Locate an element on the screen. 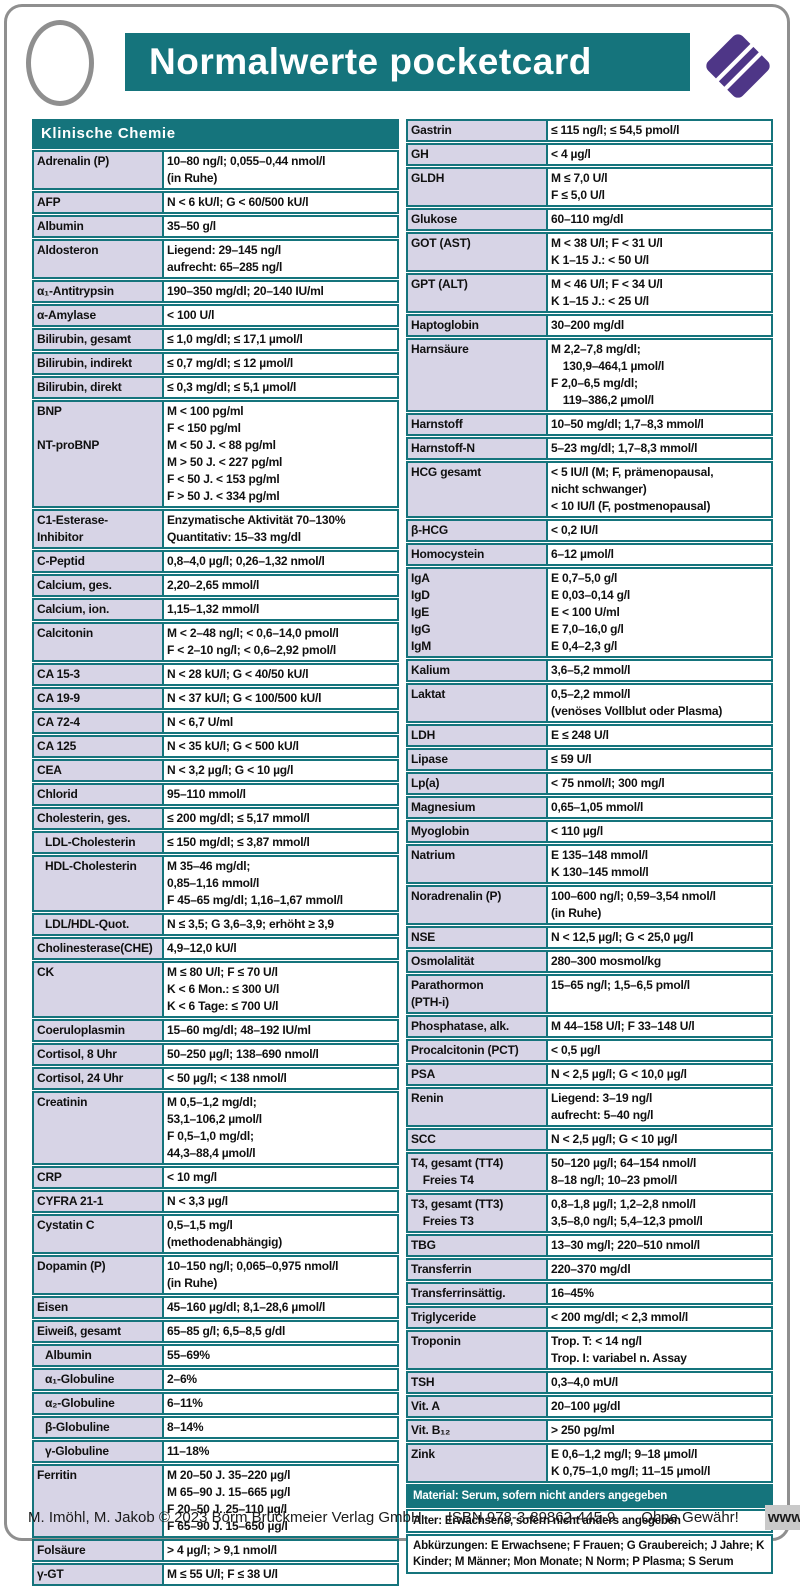  analyte-label: Cholinesterase(CHE) is located at coordinates (99, 948).